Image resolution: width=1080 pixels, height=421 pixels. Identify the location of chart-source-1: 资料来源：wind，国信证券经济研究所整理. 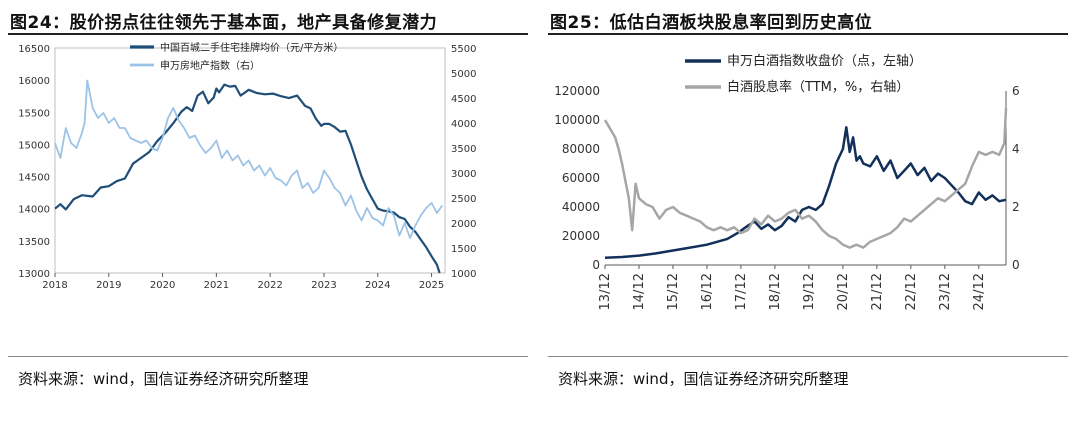
(163, 379).